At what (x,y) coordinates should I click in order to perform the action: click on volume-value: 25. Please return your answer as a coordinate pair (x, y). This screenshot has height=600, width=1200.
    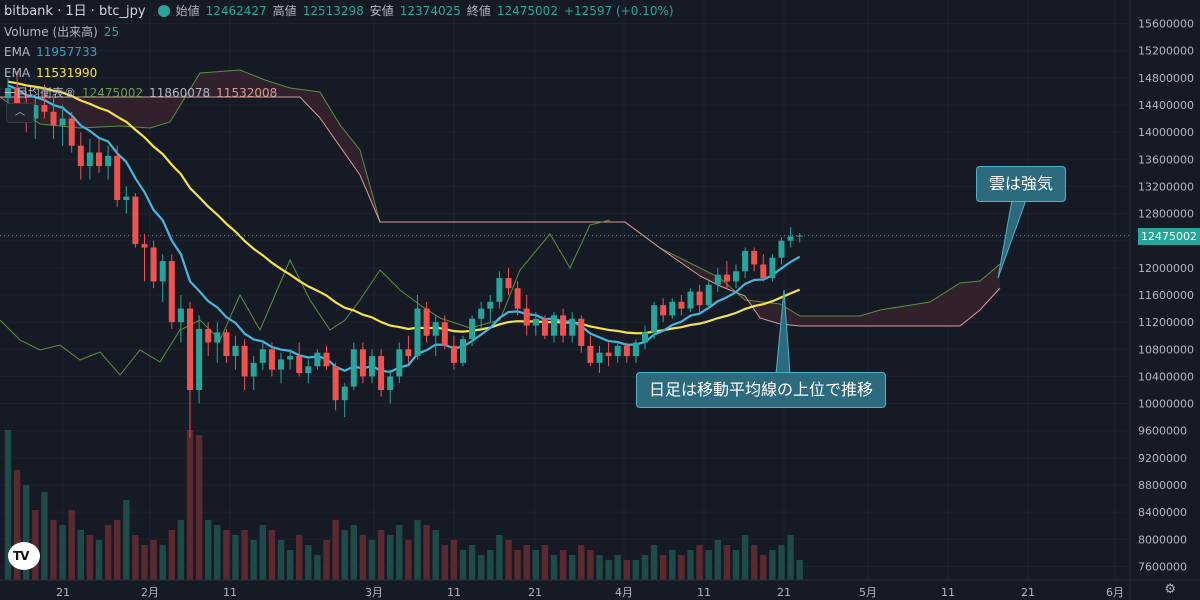
    Looking at the image, I should click on (111, 32).